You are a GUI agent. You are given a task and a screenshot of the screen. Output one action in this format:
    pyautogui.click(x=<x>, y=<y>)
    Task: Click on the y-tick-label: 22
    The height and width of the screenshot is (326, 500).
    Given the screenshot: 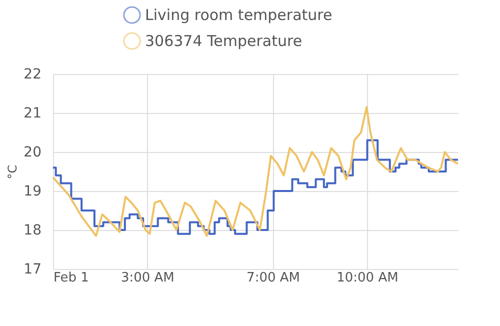 What is the action you would take?
    pyautogui.click(x=33, y=74)
    